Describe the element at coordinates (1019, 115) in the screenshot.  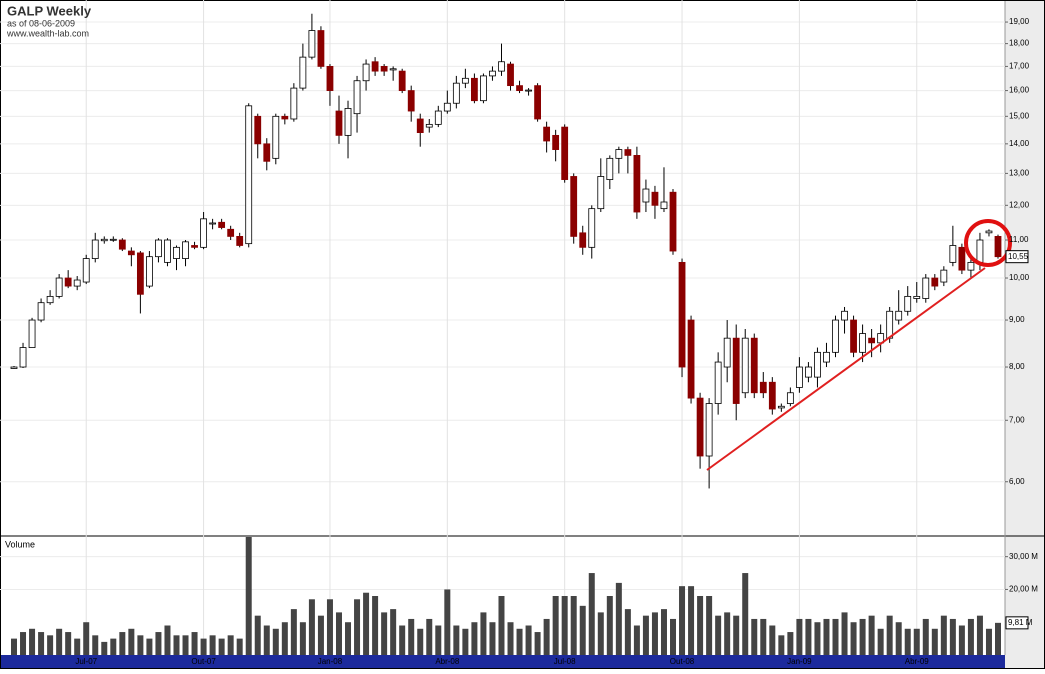
I see `y-tick-label: 15,00` at that location.